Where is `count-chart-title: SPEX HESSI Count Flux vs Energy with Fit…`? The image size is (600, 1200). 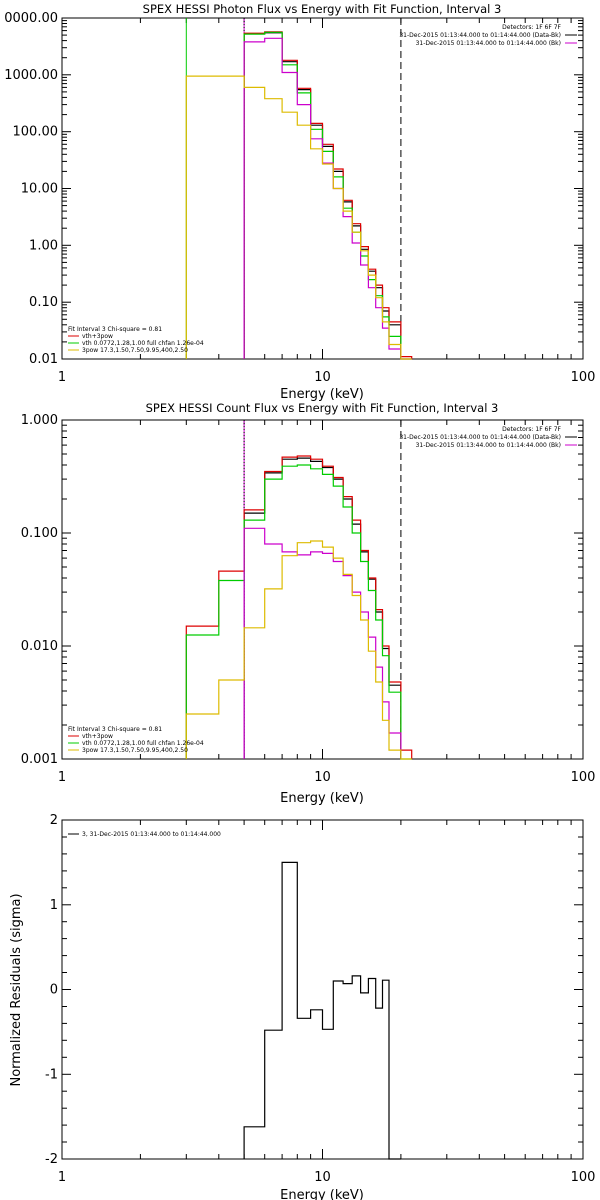
count-chart-title: SPEX HESSI Count Flux vs Energy with Fit… is located at coordinates (322, 408).